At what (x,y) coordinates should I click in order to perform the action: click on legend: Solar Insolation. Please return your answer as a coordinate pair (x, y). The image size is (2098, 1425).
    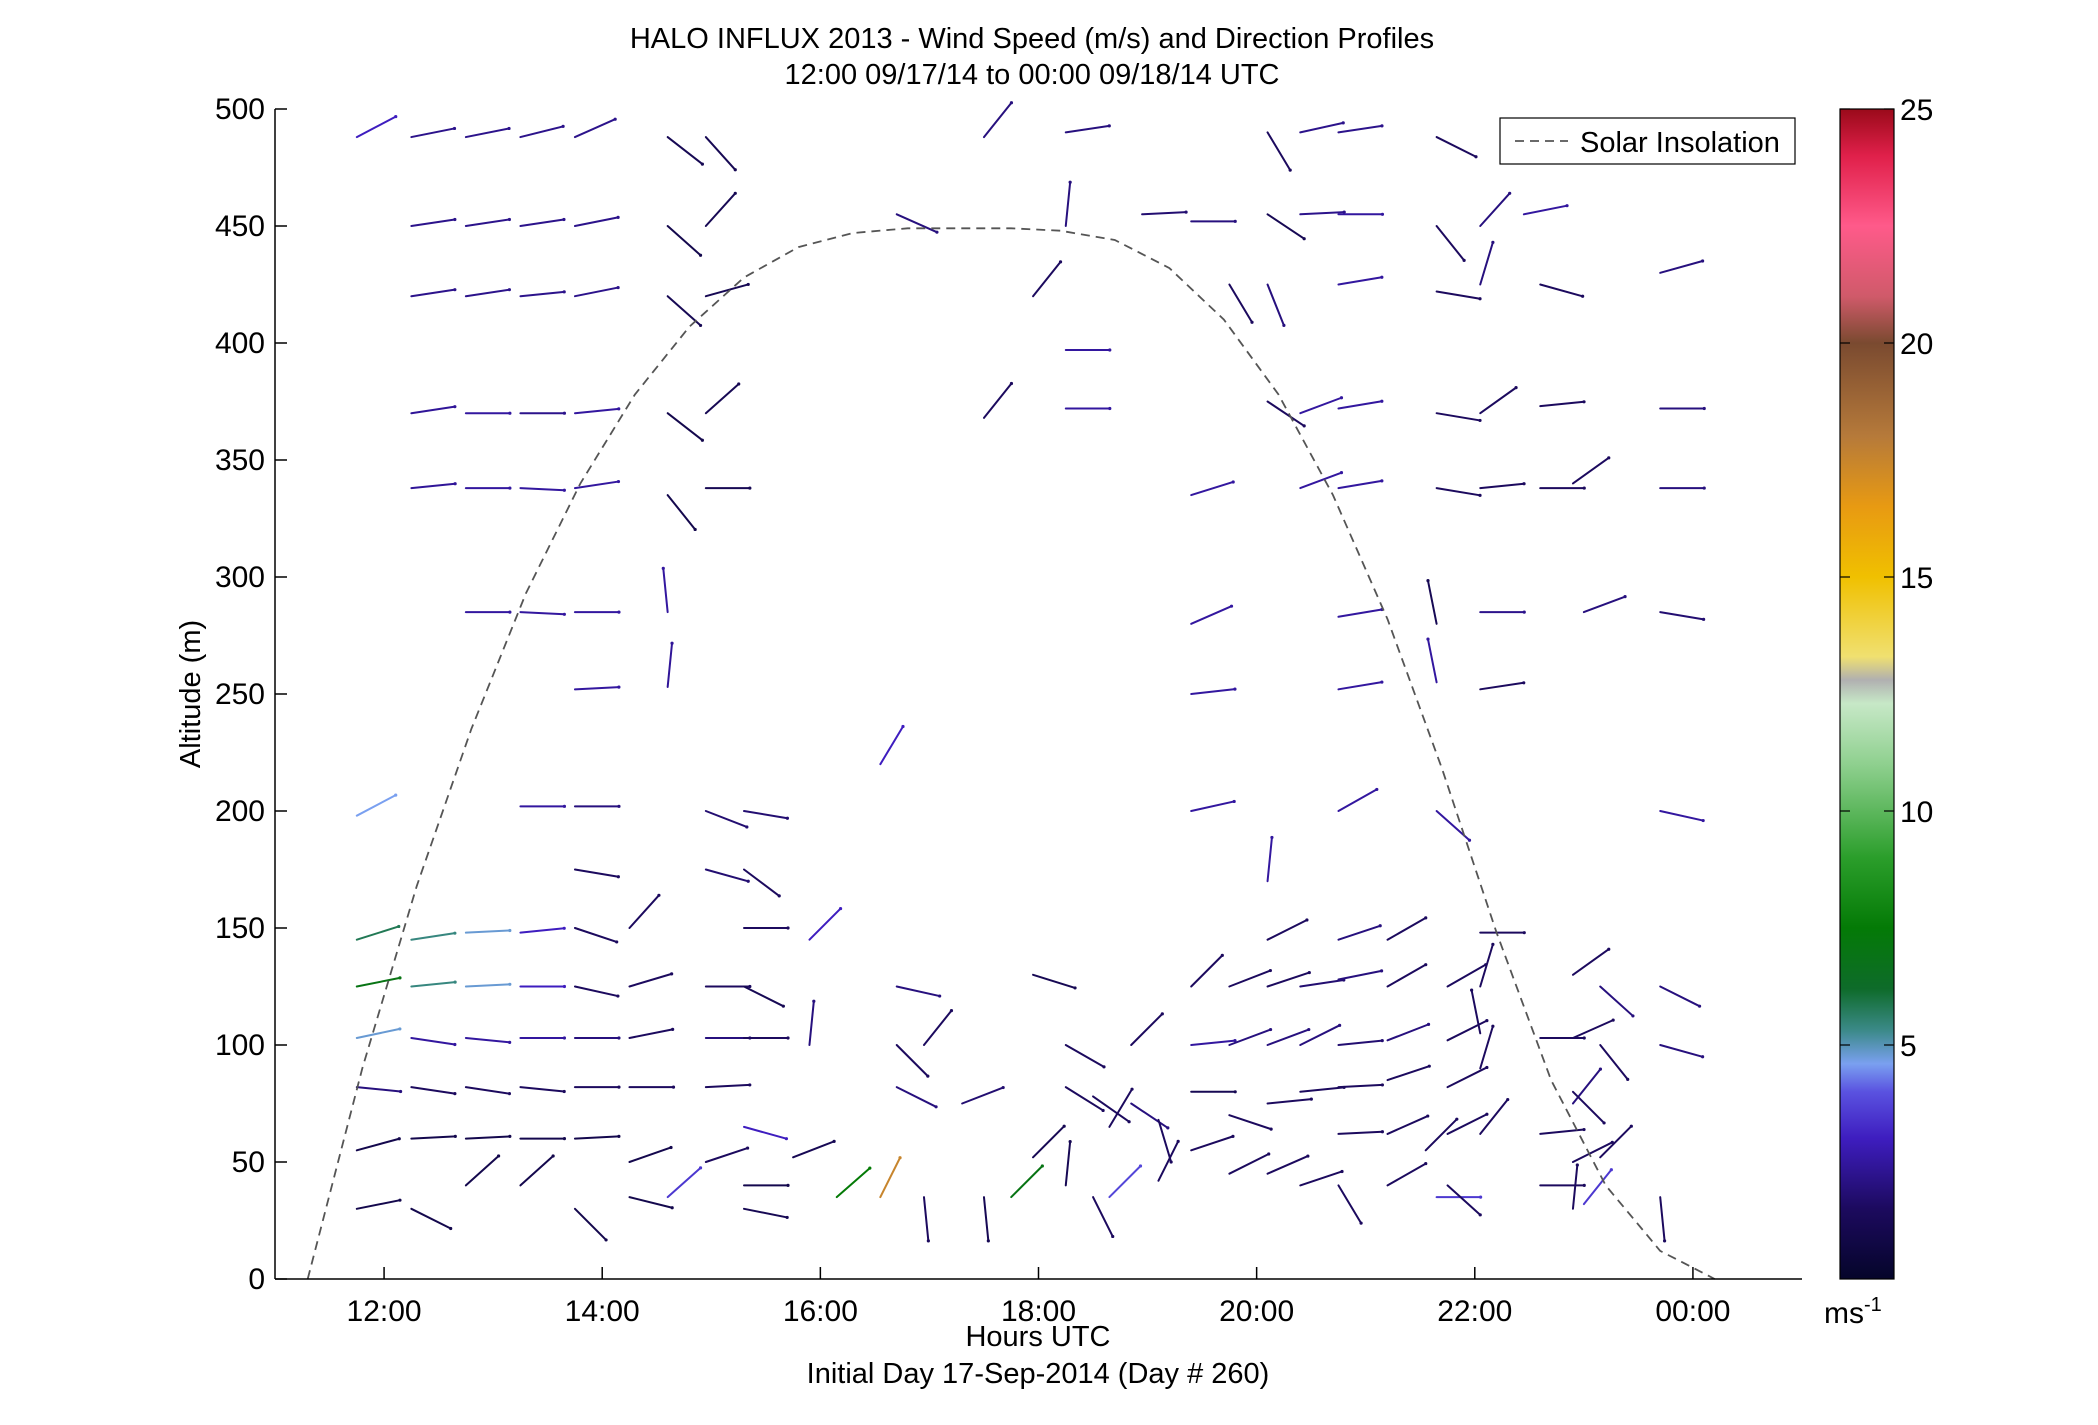
    Looking at the image, I should click on (1647, 141).